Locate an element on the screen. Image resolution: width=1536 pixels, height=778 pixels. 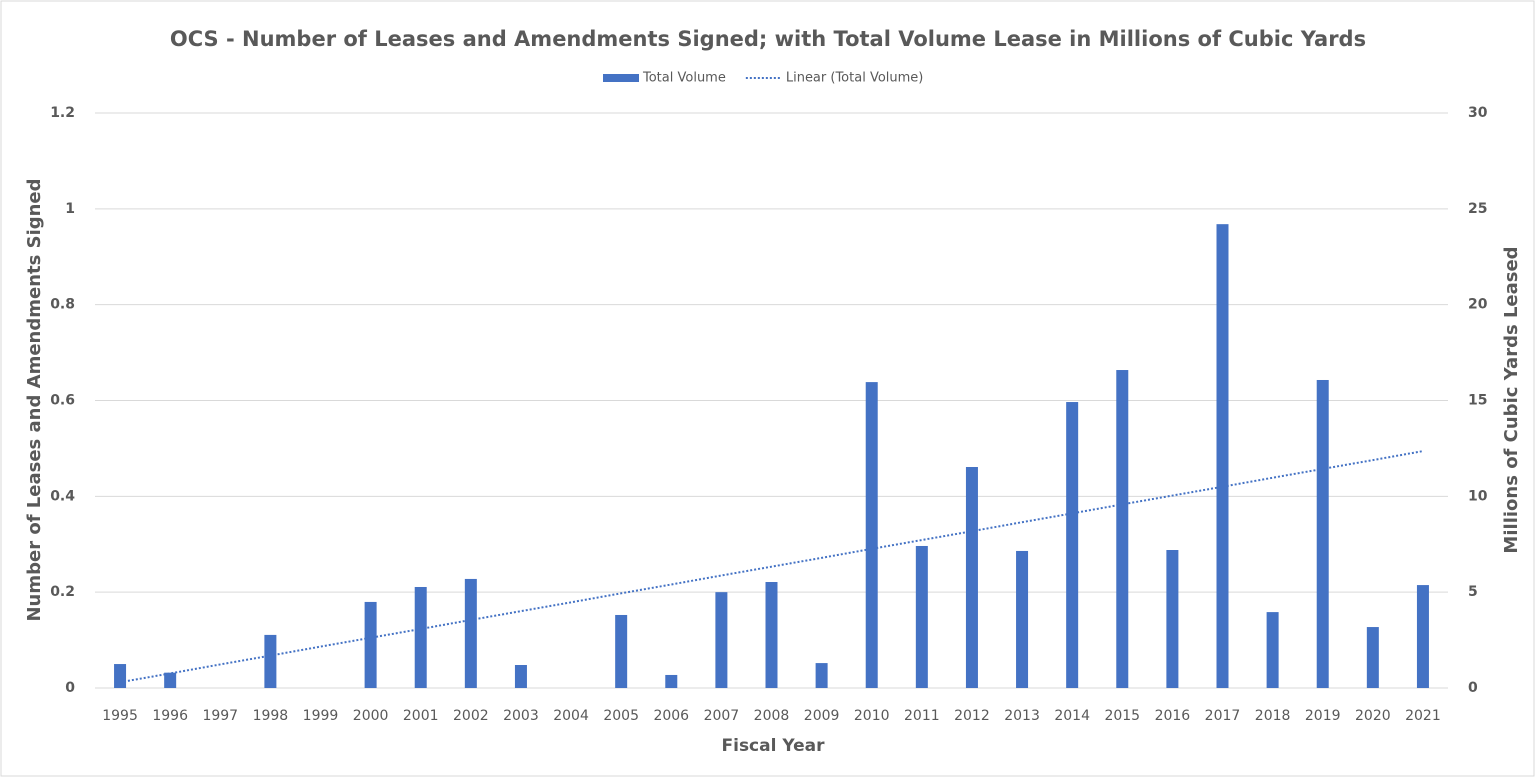
legend-label: Total Volume is located at coordinates (684, 78).